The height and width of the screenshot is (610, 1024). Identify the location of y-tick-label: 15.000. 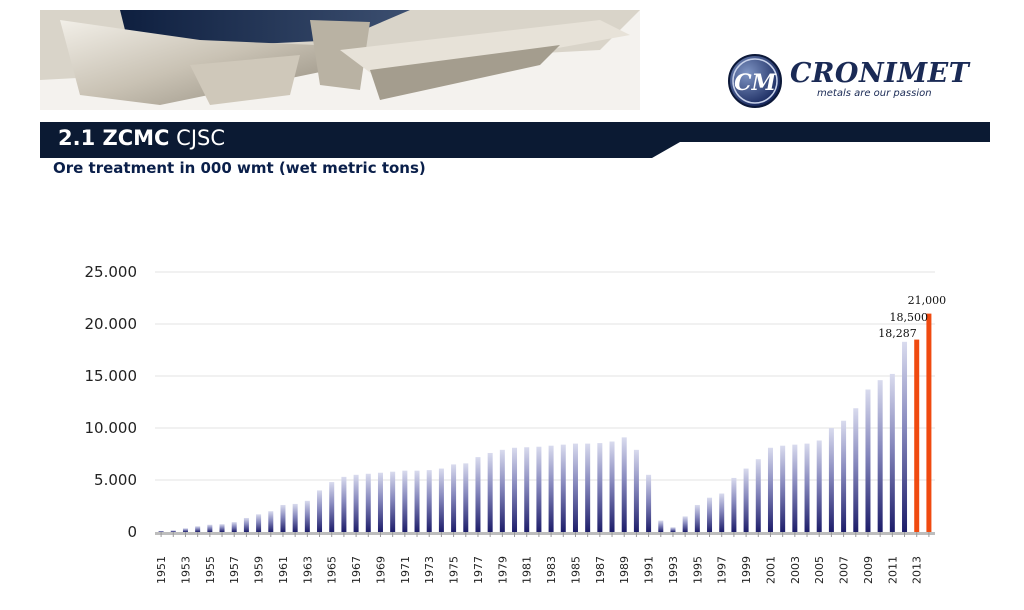
(111, 376).